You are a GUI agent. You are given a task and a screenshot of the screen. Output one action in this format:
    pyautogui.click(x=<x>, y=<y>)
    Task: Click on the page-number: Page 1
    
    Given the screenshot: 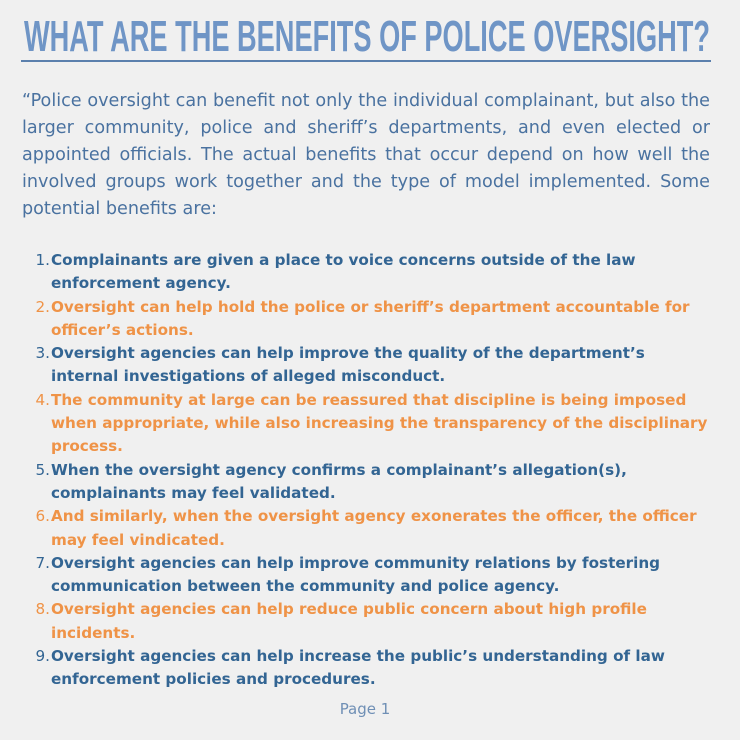 What is the action you would take?
    pyautogui.click(x=365, y=709)
    